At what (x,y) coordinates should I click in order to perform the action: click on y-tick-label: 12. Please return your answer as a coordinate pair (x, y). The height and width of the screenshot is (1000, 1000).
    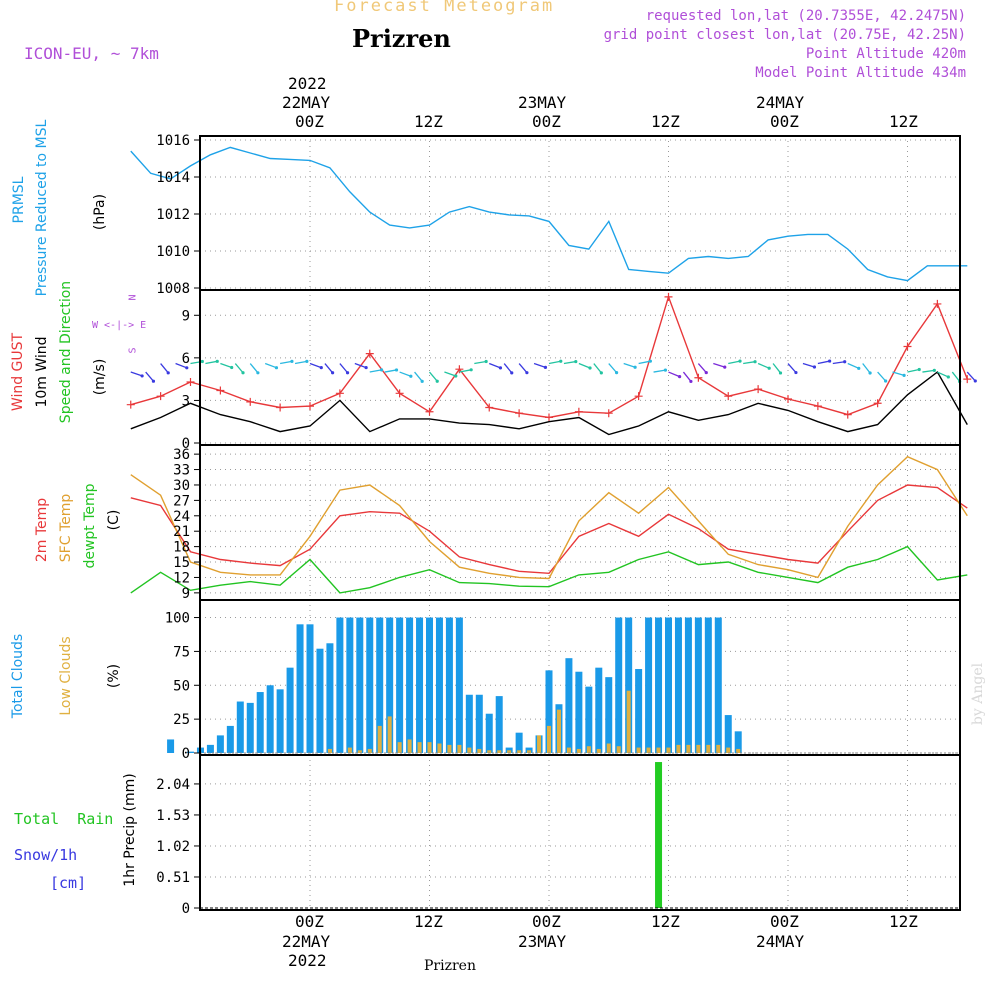
    Looking at the image, I should click on (181, 578).